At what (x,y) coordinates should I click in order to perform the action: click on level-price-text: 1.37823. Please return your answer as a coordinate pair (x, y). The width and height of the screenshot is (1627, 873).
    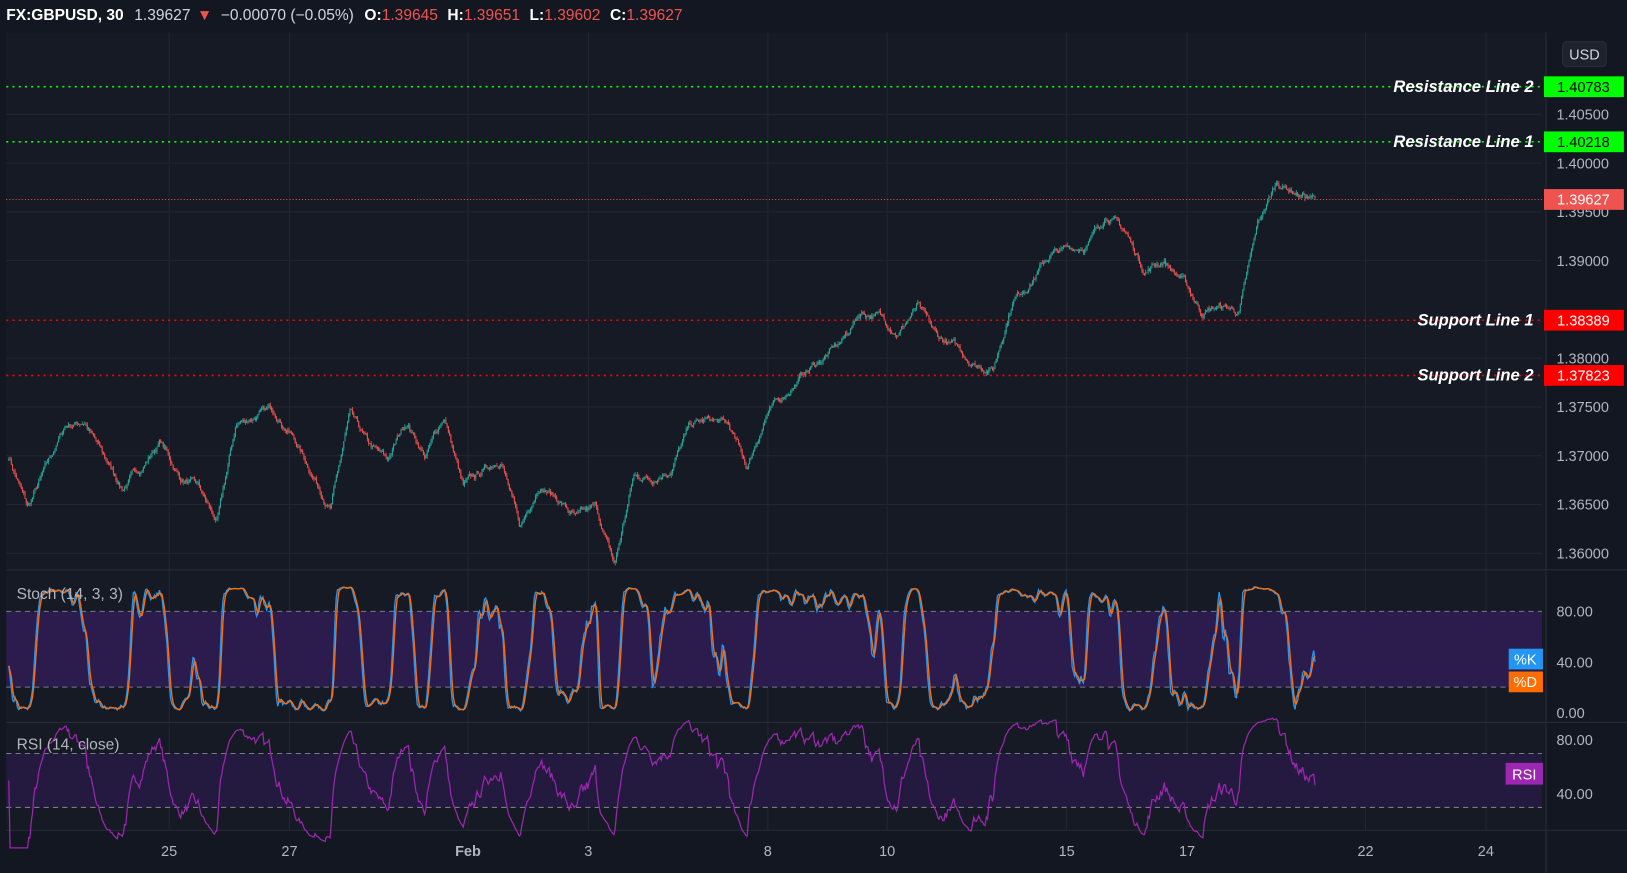
    Looking at the image, I should click on (1583, 377).